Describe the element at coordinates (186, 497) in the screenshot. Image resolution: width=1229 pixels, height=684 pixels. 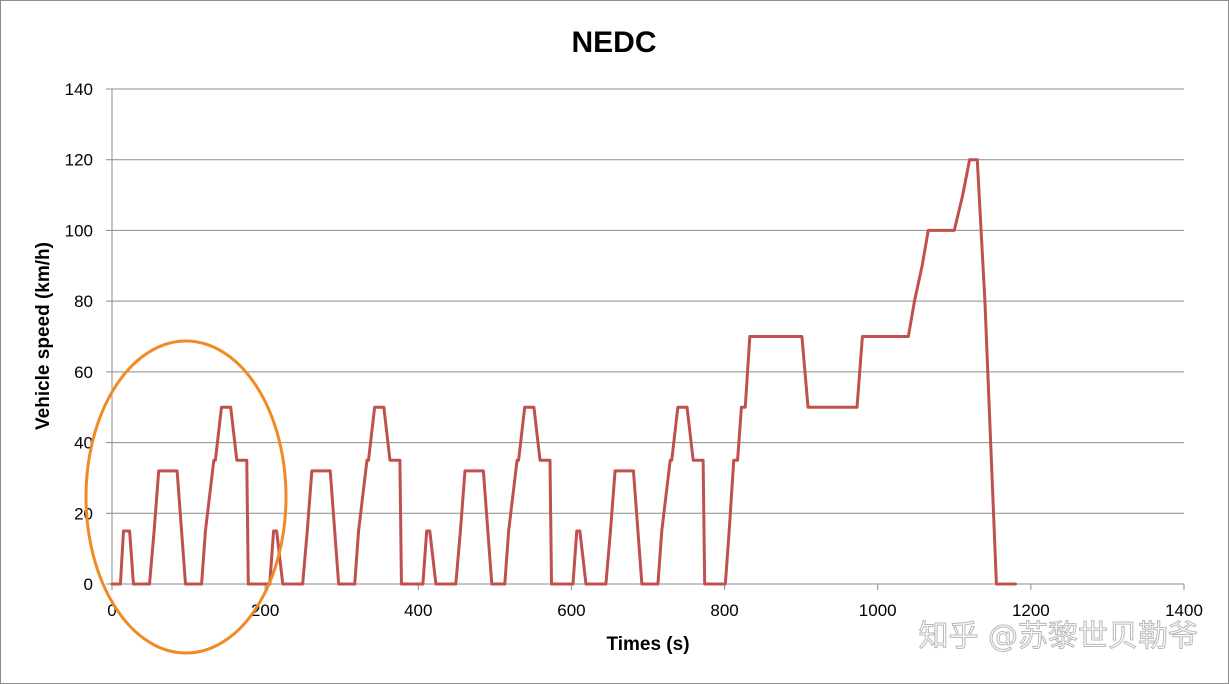
I see `highlight-ellipse` at that location.